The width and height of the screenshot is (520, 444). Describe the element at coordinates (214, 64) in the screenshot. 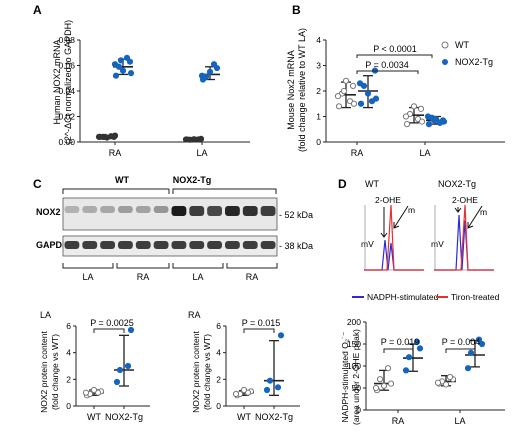

I see `a-la-tg-point` at that location.